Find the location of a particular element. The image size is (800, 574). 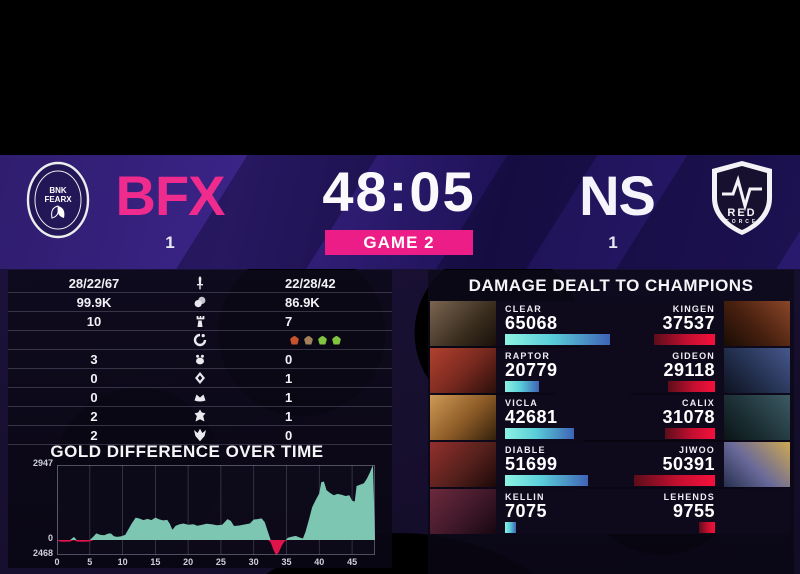

damage-value: 65068 is located at coordinates (531, 323).